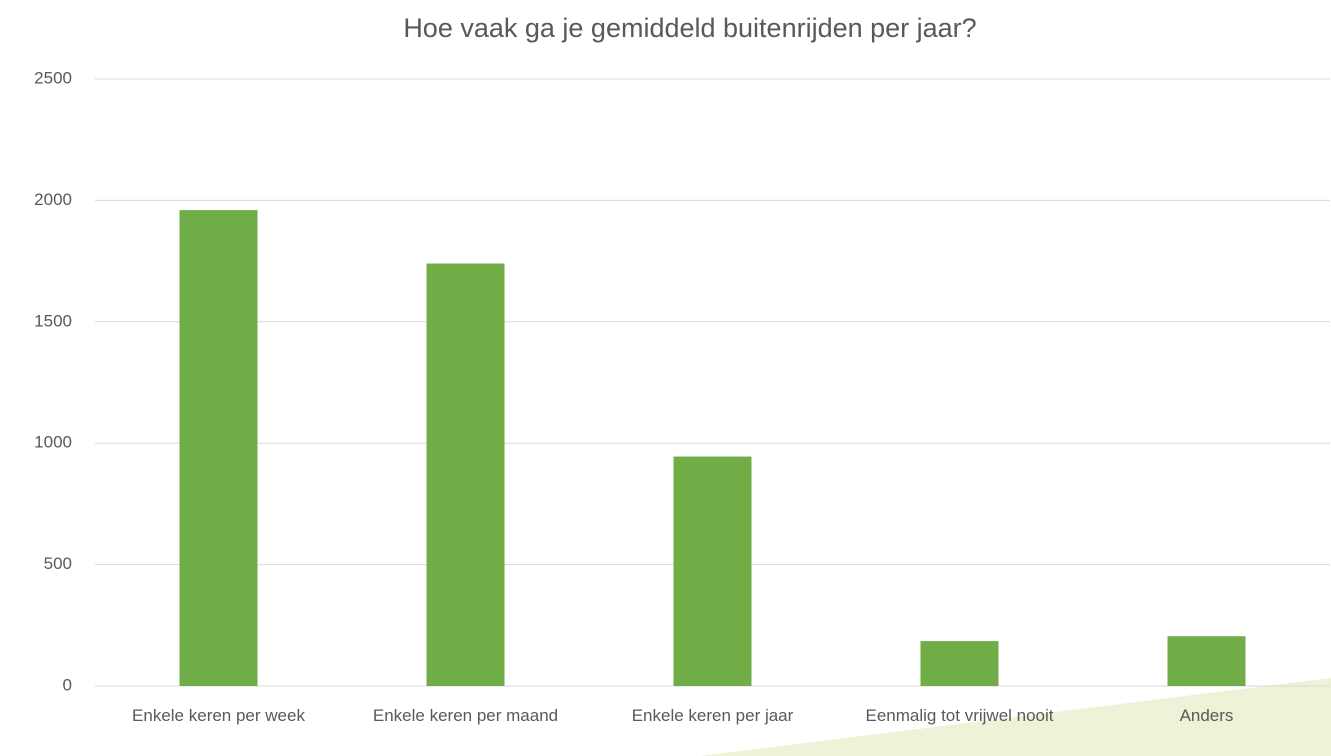 The image size is (1331, 756). I want to click on x-tick-label: Enkele keren per maand, so click(465, 715).